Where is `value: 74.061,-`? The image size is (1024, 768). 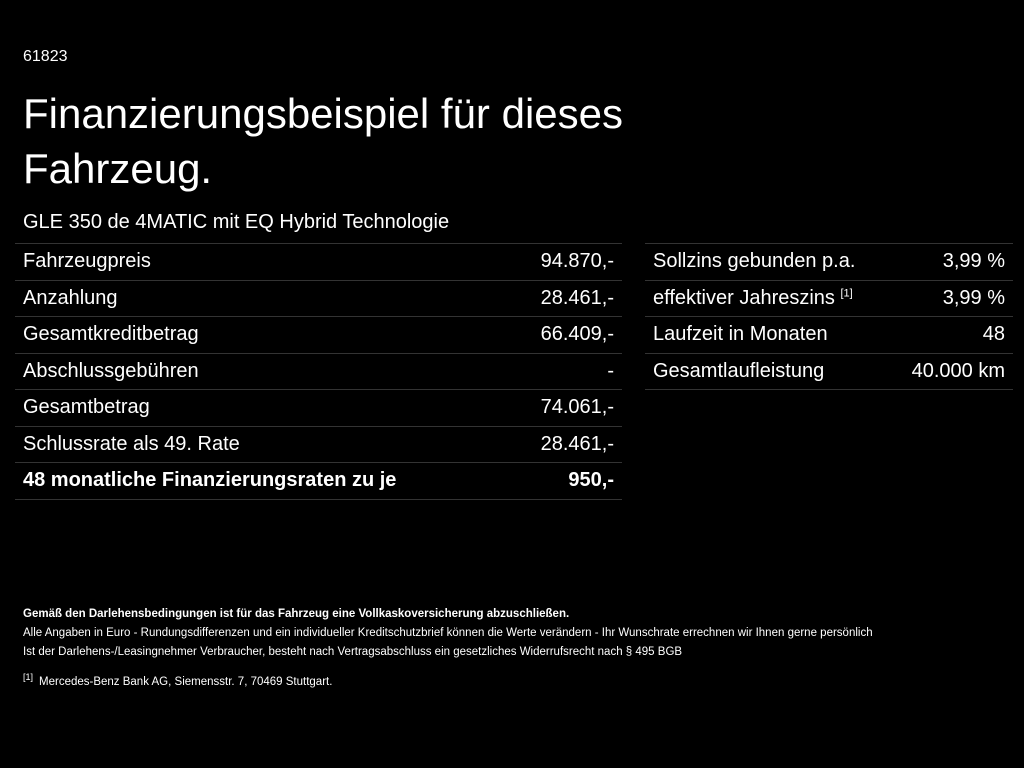 value: 74.061,- is located at coordinates (565, 408).